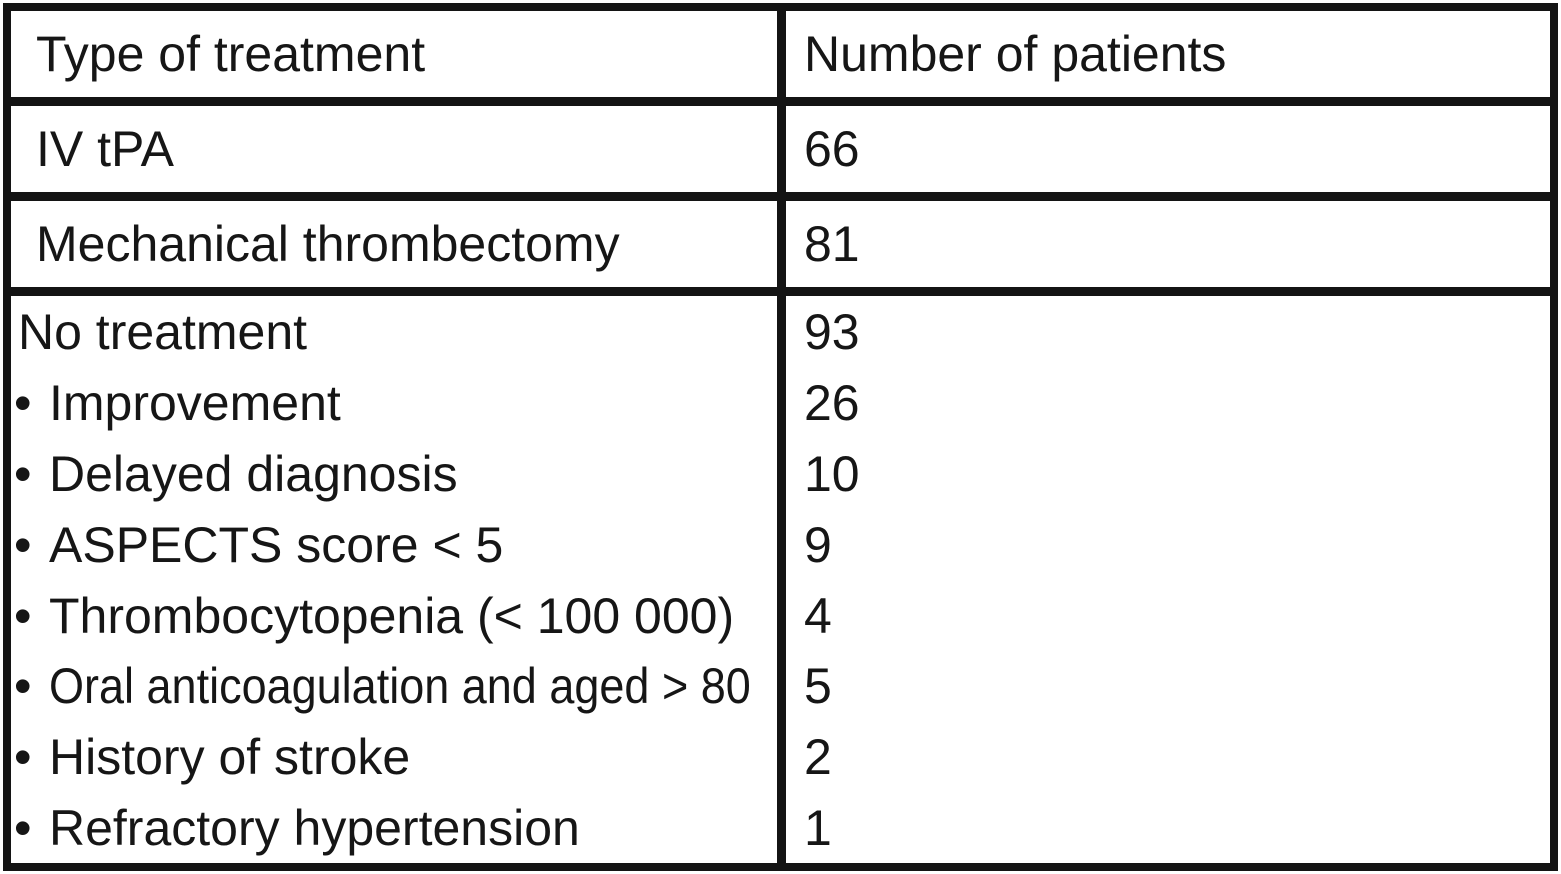  Describe the element at coordinates (832, 403) in the screenshot. I see `patient-count: 26` at that location.